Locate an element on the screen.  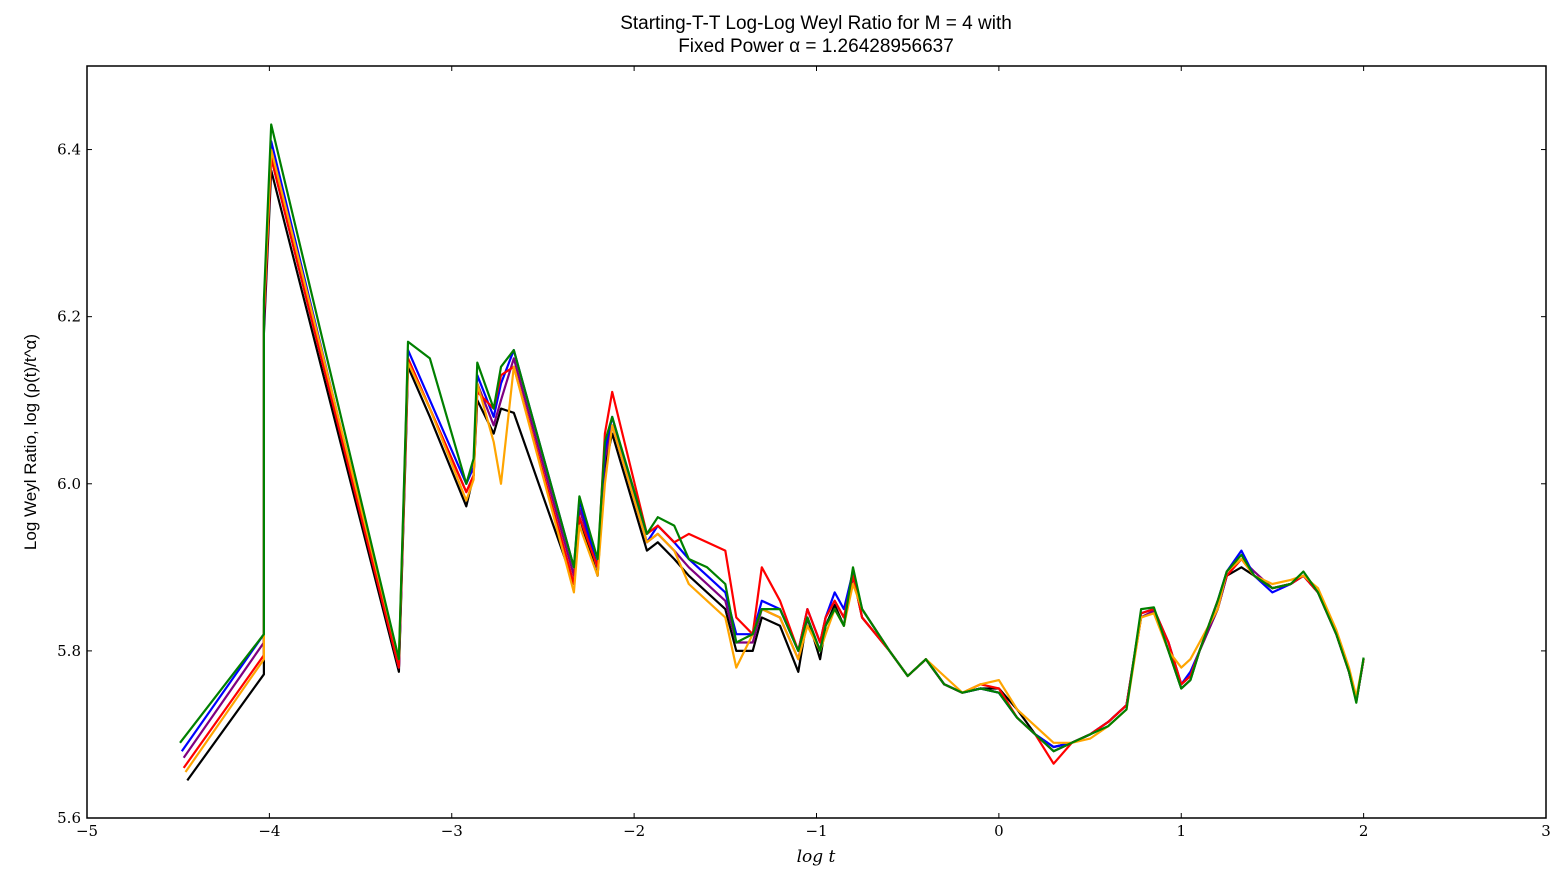
y-axis-label: Log Weyl Ratio, log (ρ(t)/t^α) is located at coordinates (30, 442).